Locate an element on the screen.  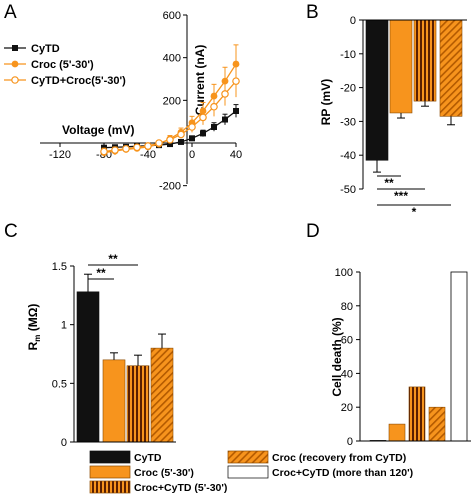
c-y-axis-label: Rm (MΩ) is located at coordinates (34, 327).